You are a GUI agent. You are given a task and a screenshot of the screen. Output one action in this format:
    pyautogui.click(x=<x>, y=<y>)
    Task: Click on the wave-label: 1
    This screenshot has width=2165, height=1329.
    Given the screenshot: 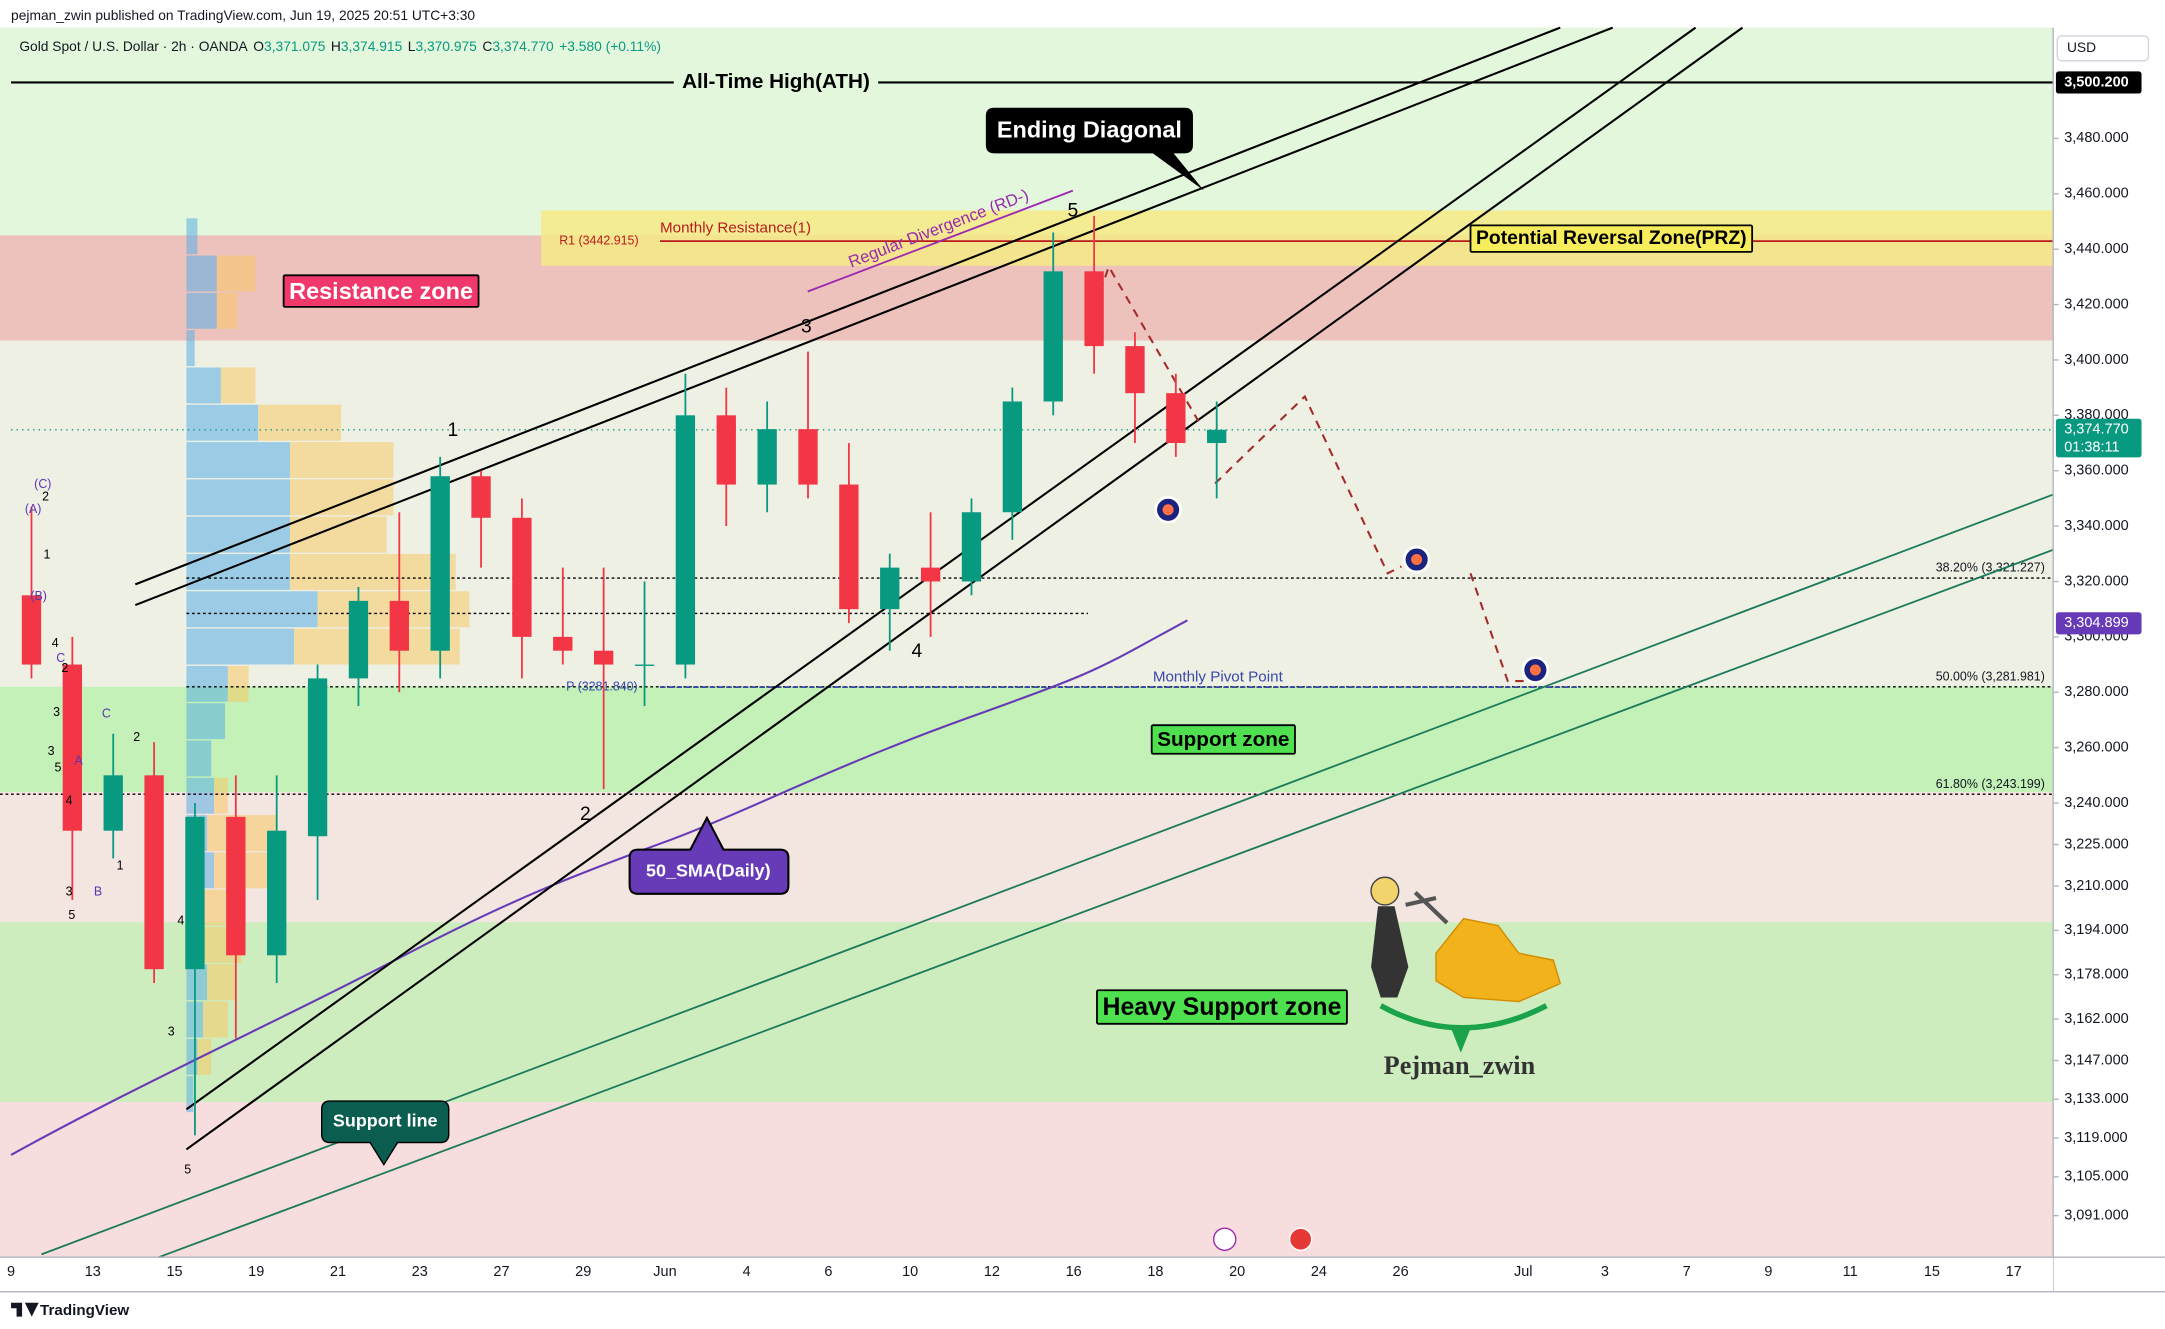 What is the action you would take?
    pyautogui.click(x=120, y=865)
    